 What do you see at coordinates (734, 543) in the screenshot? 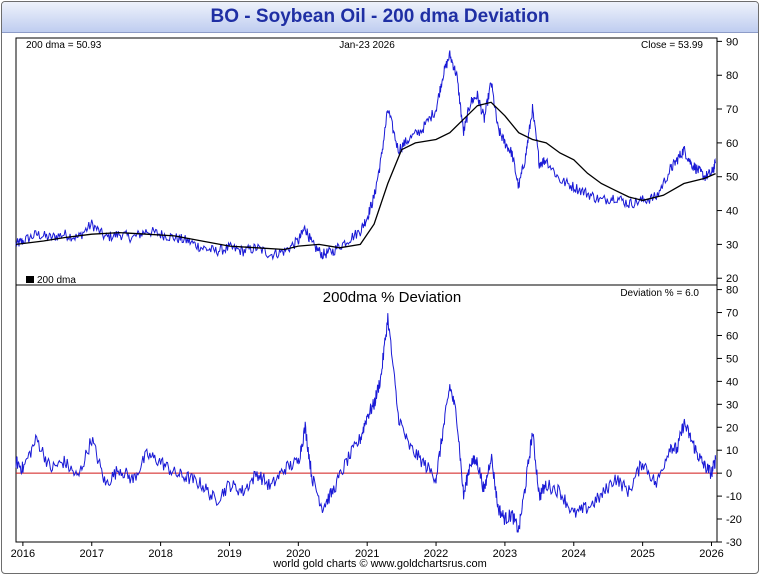
I see `deviation-y-tick-label: -30` at bounding box center [734, 543].